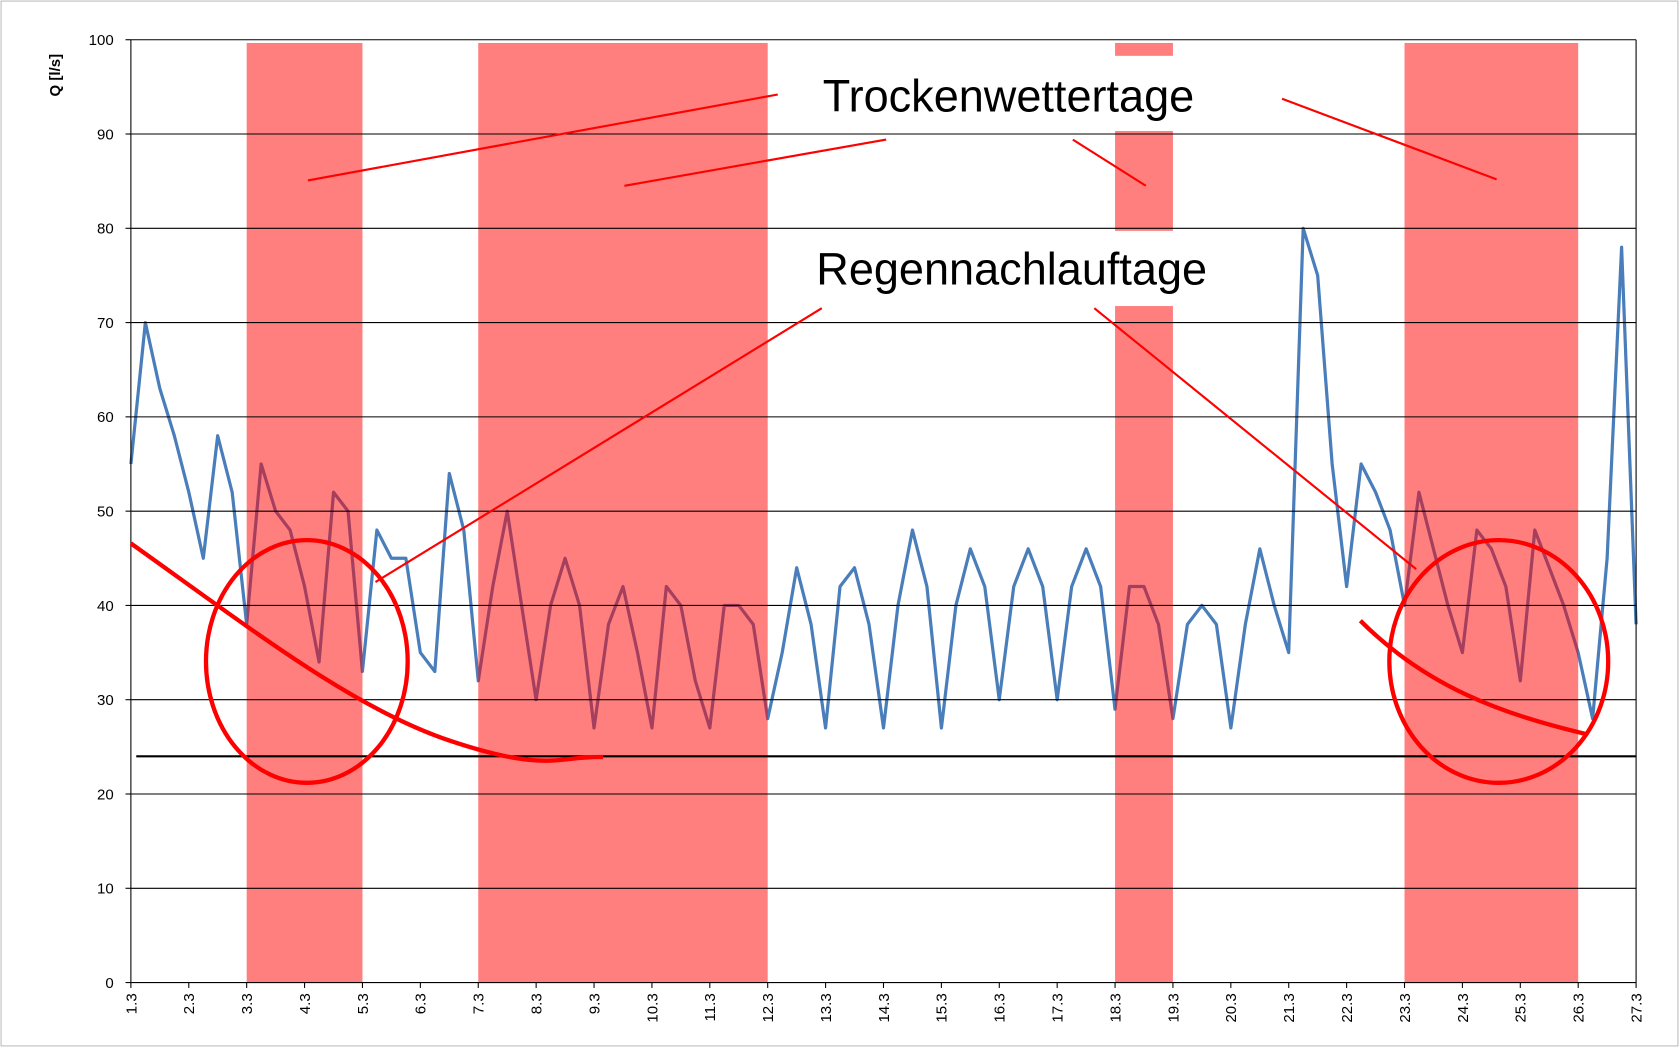  Describe the element at coordinates (1405, 1007) in the screenshot. I see `x-tick-label: 23.3` at that location.